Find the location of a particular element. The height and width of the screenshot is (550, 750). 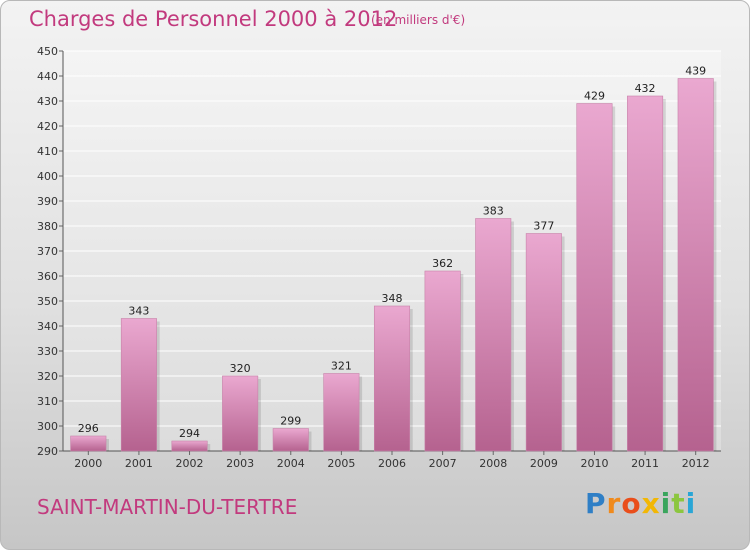

bar-2010 is located at coordinates (594, 277).